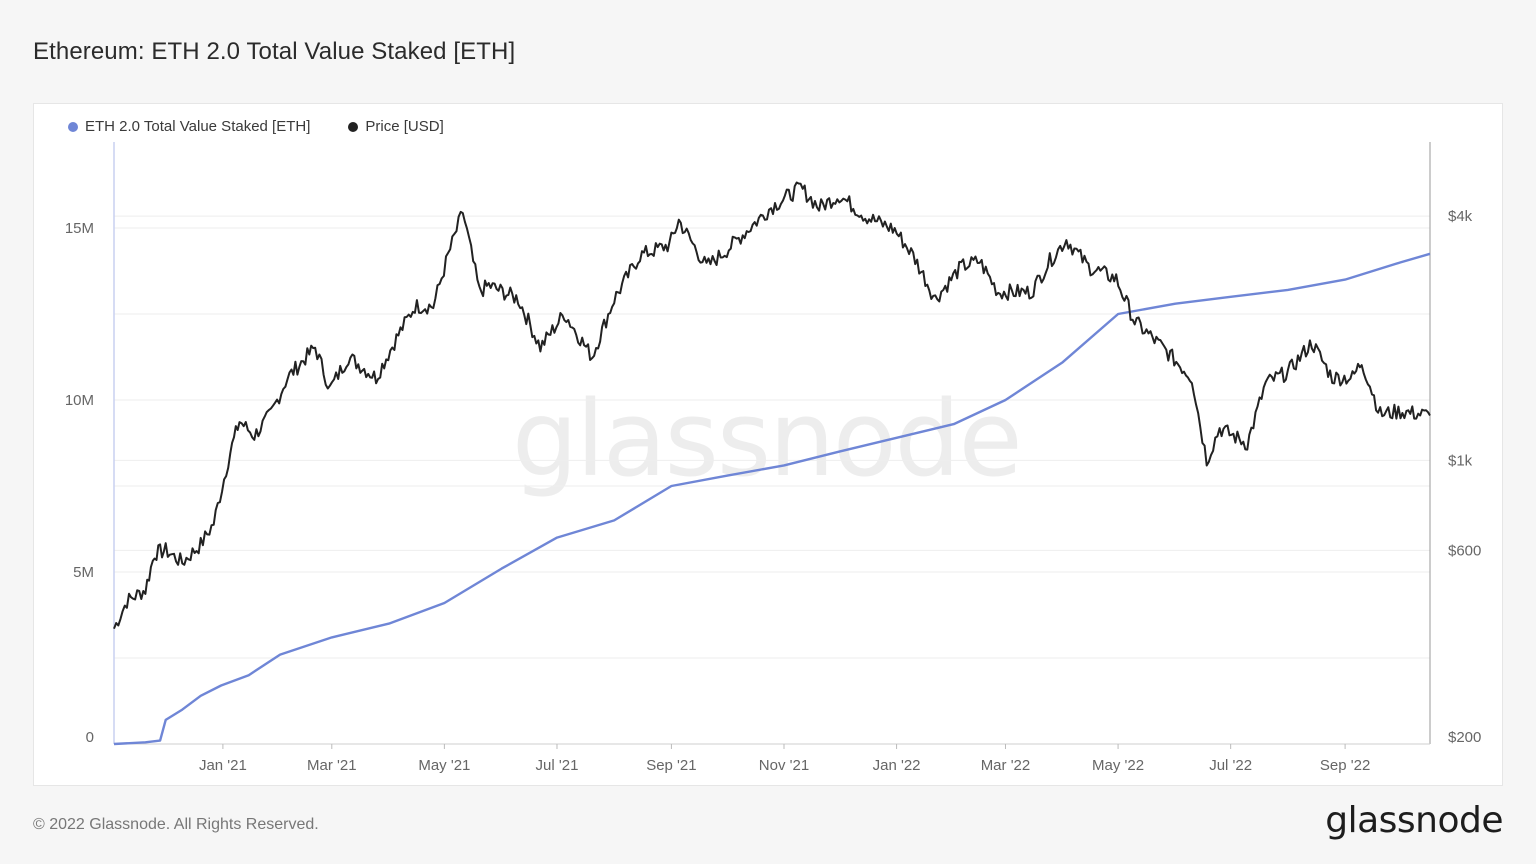 This screenshot has width=1536, height=864. I want to click on legend-label-price: Price [USD], so click(404, 126).